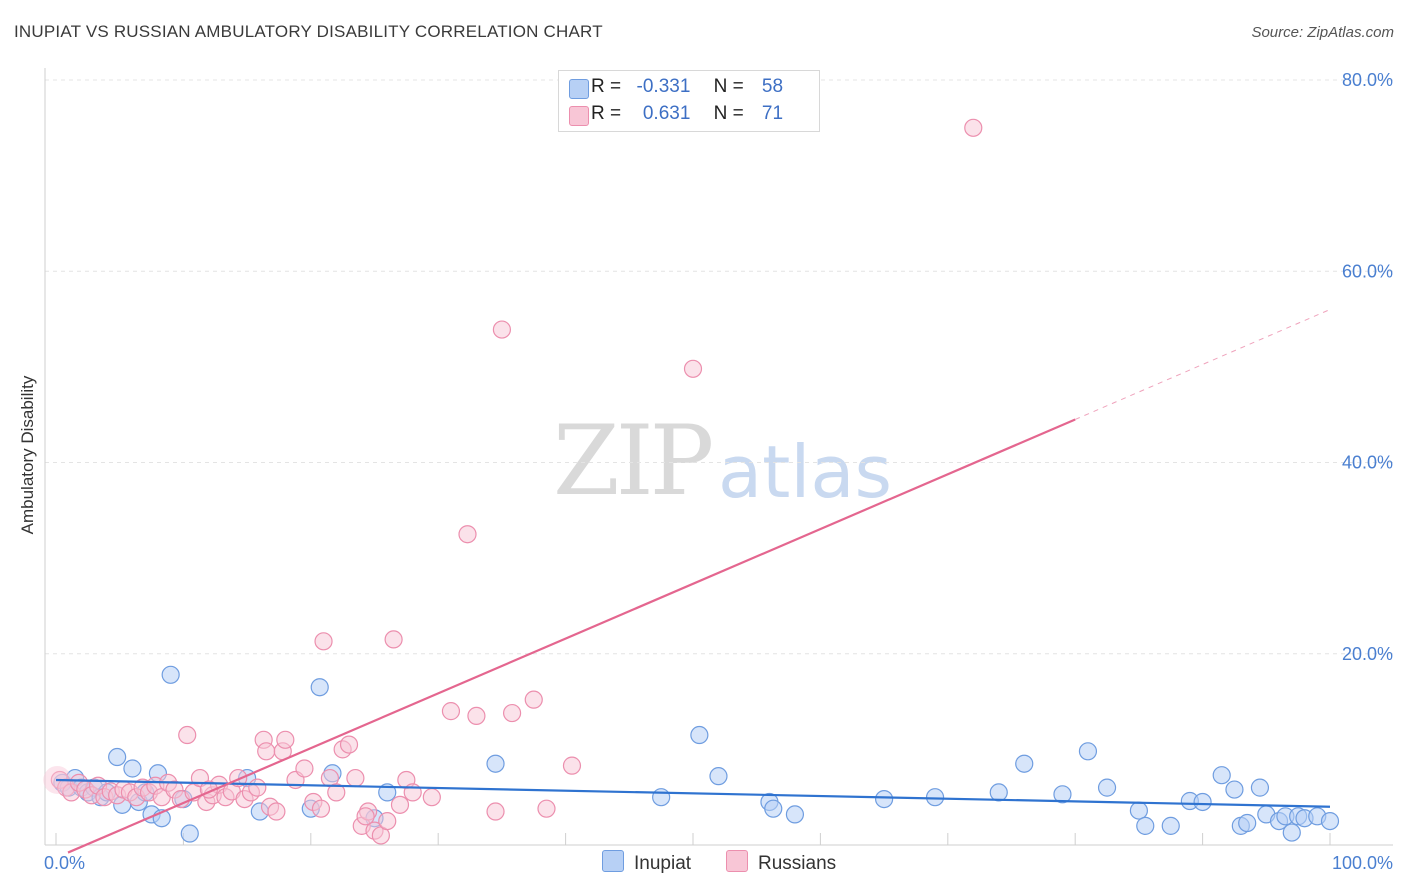 The height and width of the screenshot is (892, 1406). What do you see at coordinates (663, 863) in the screenshot?
I see `bottom-inupiat-label: Inupiat` at bounding box center [663, 863].